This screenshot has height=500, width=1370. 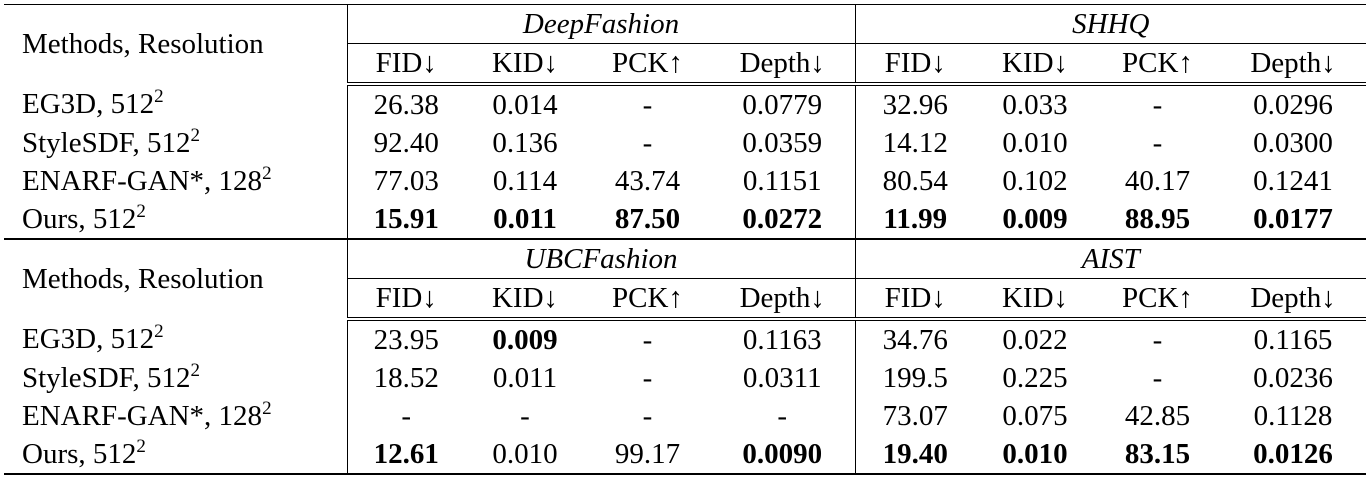 What do you see at coordinates (406, 142) in the screenshot?
I see `value-cell: 92.40` at bounding box center [406, 142].